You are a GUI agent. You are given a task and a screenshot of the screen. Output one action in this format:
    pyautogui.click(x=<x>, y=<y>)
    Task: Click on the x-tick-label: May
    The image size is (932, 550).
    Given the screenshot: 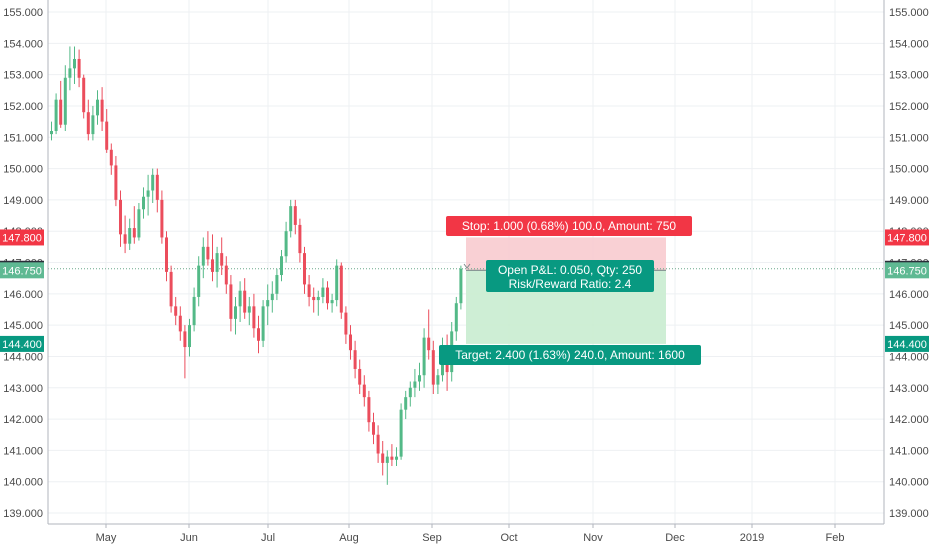 What is the action you would take?
    pyautogui.click(x=106, y=538)
    